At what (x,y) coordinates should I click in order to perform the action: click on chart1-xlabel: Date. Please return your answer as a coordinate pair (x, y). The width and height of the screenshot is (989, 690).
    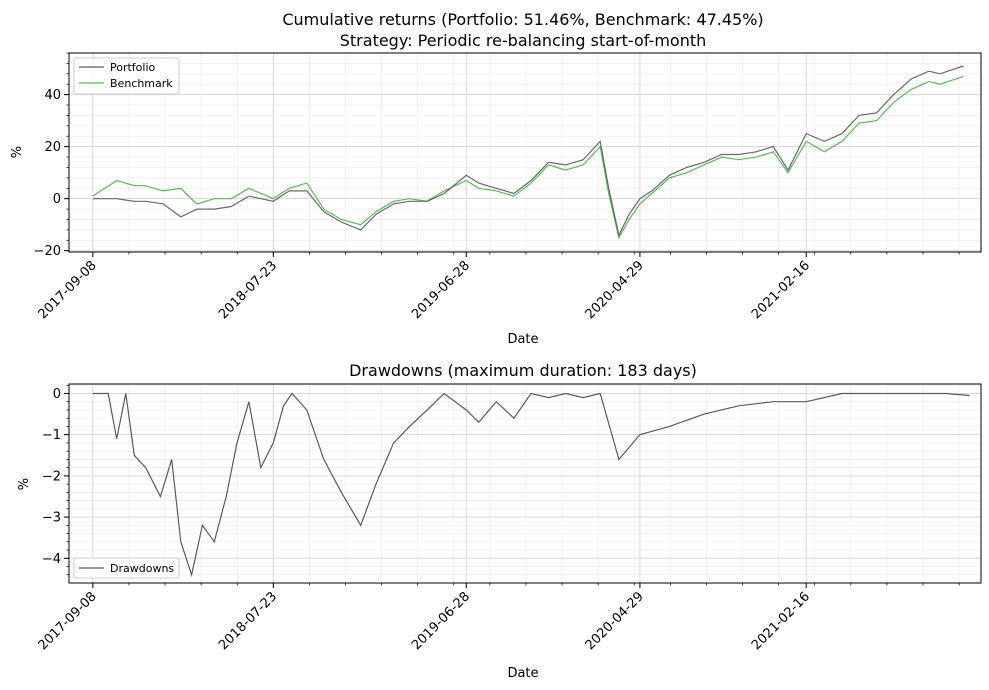
    Looking at the image, I should click on (522, 339).